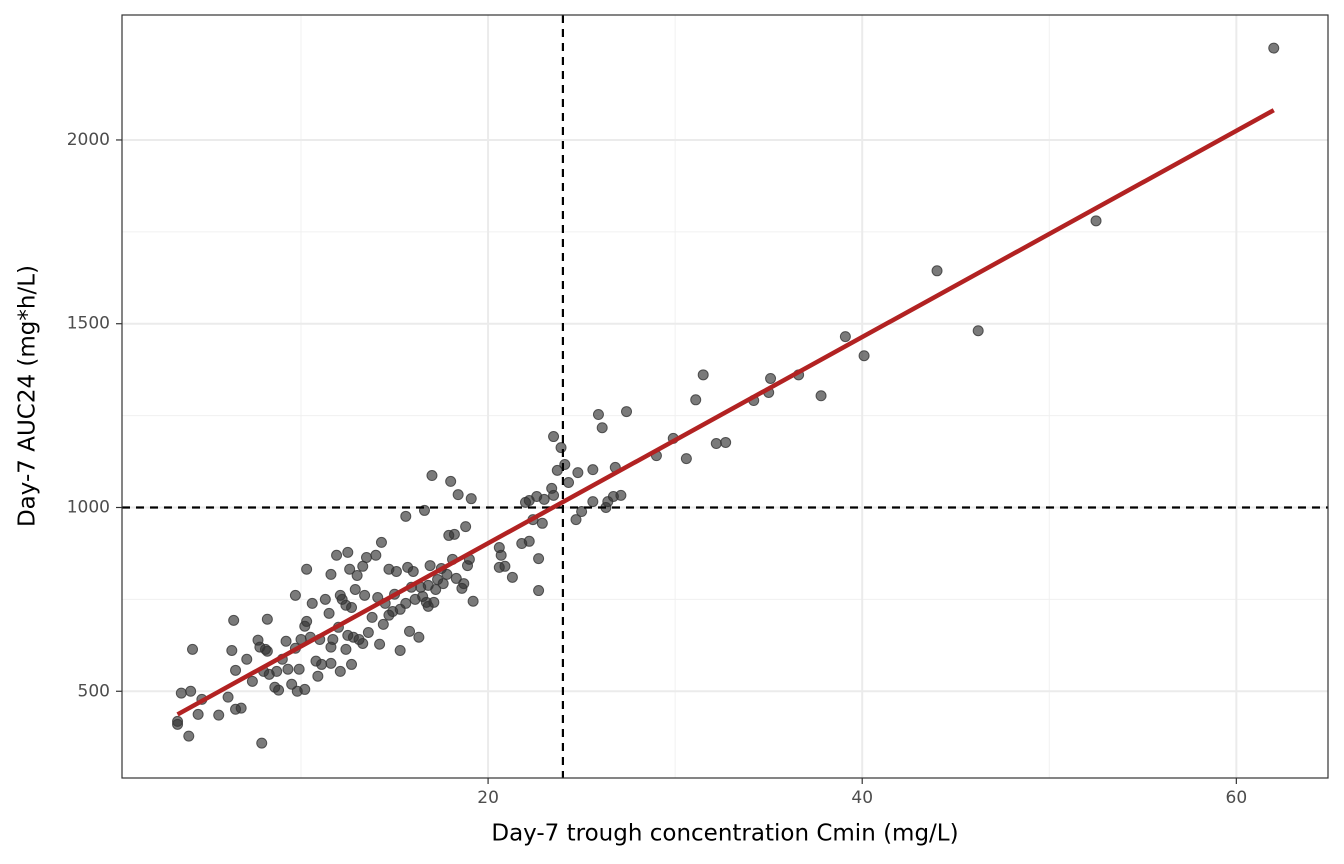 This screenshot has width=1344, height=864. Describe the element at coordinates (88, 140) in the screenshot. I see `y-tick-label: 2000` at that location.